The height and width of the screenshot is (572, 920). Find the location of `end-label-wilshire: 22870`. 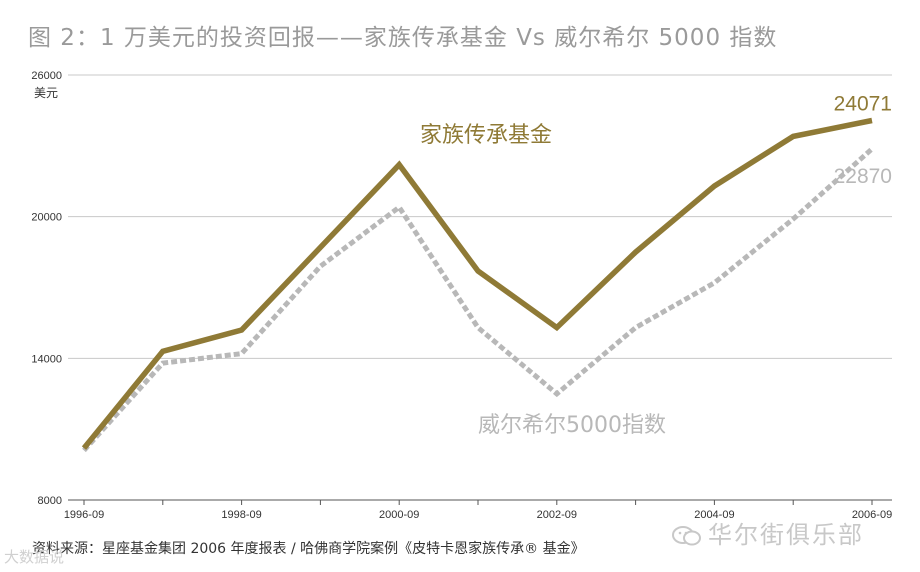

end-label-wilshire: 22870 is located at coordinates (863, 176).